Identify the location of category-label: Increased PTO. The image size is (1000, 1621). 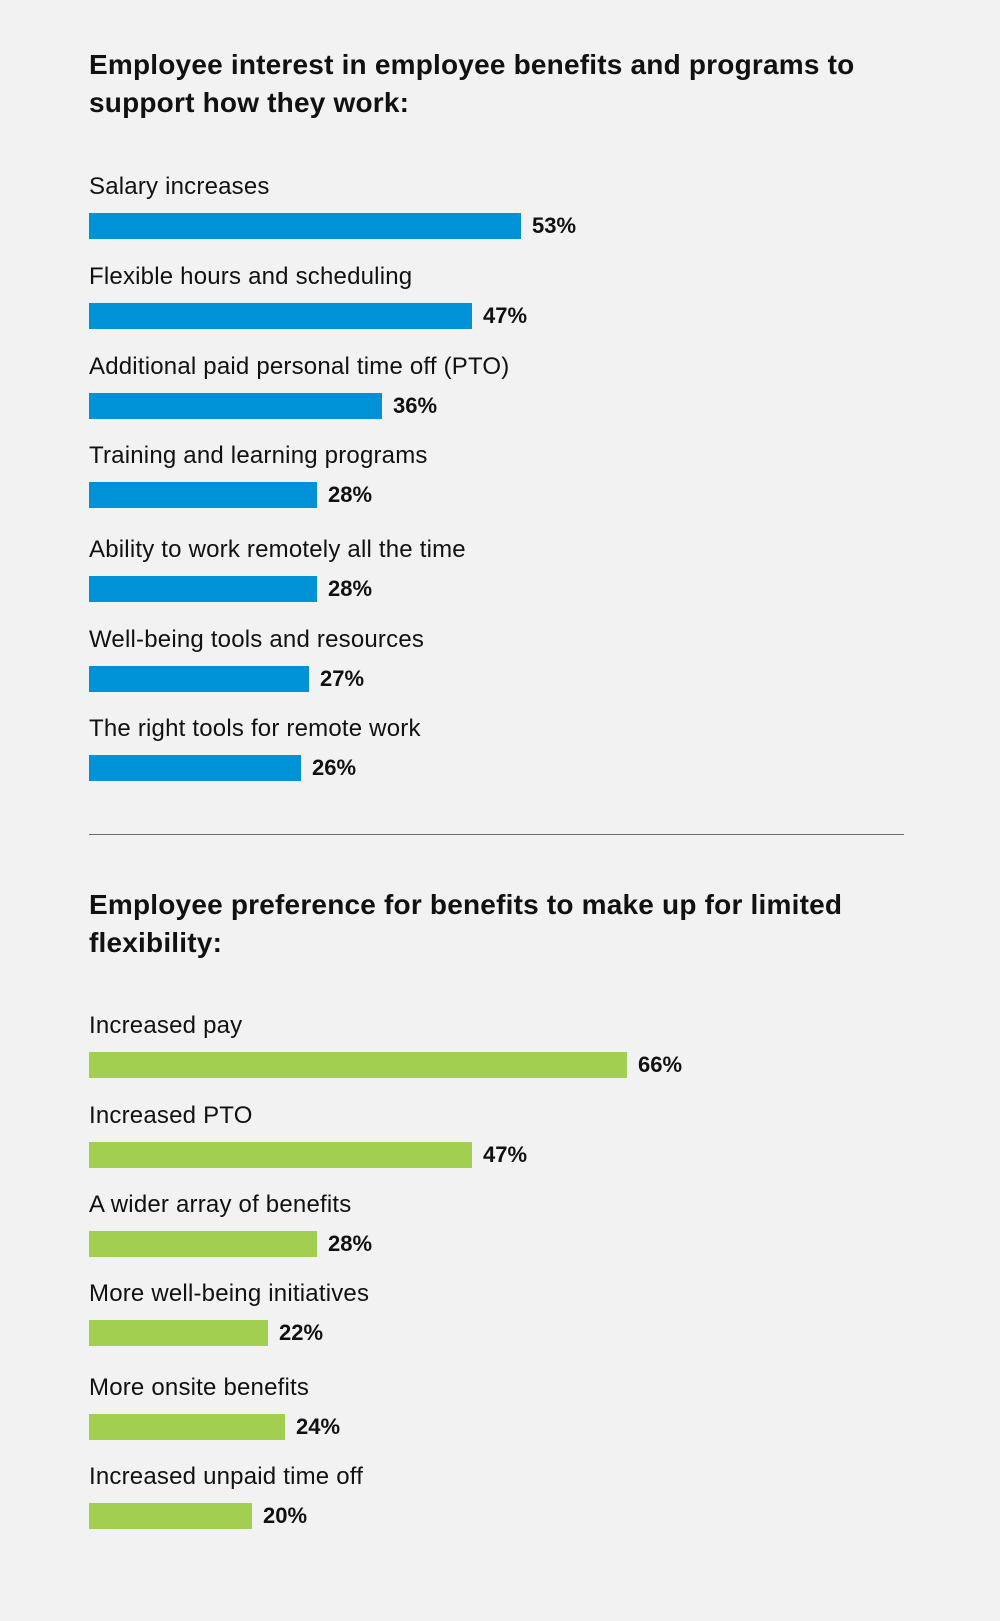
(171, 1115).